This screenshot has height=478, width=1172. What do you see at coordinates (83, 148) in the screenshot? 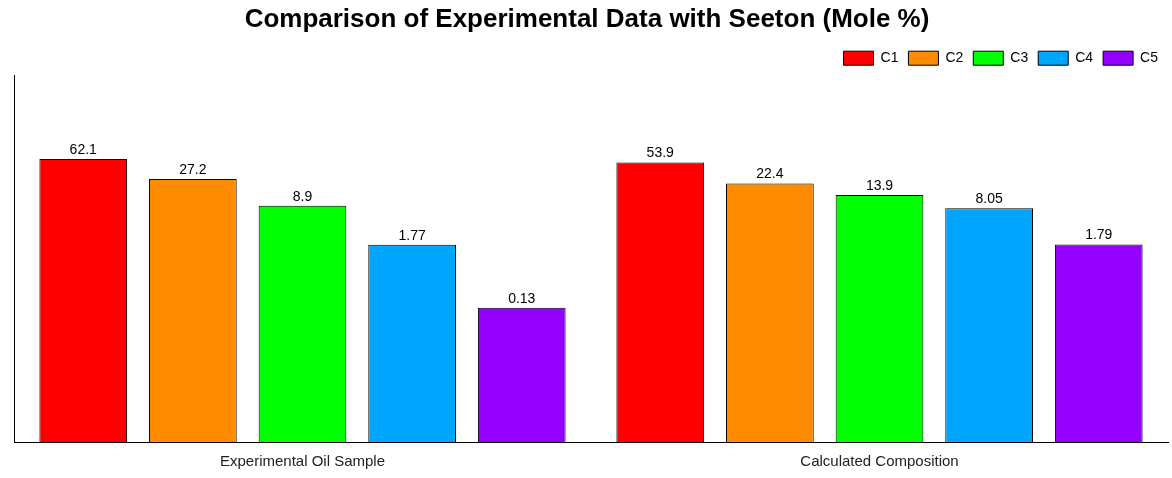
I see `data-label: 62.1` at bounding box center [83, 148].